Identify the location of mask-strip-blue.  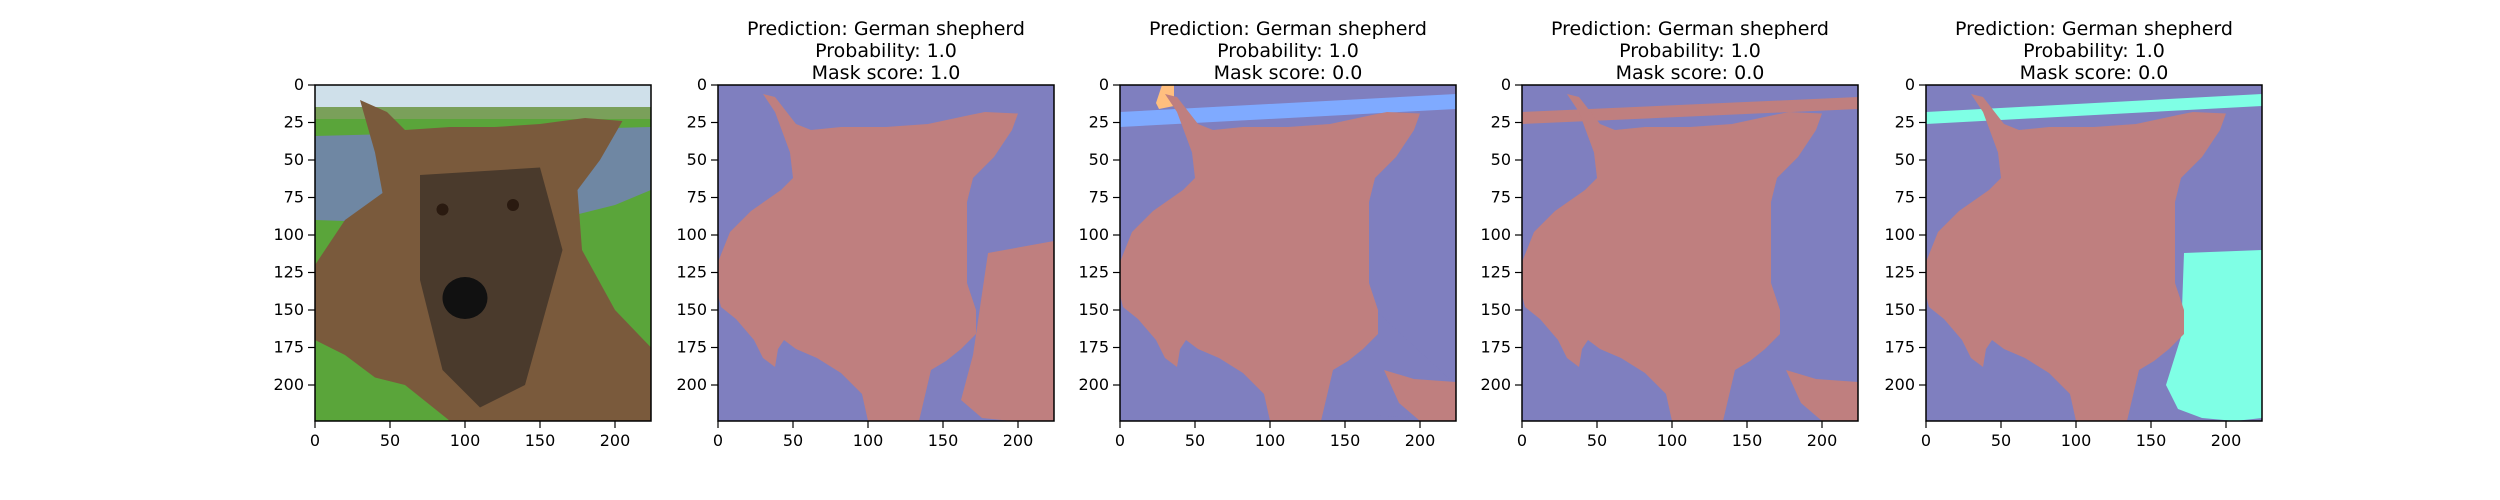
(1288, 110).